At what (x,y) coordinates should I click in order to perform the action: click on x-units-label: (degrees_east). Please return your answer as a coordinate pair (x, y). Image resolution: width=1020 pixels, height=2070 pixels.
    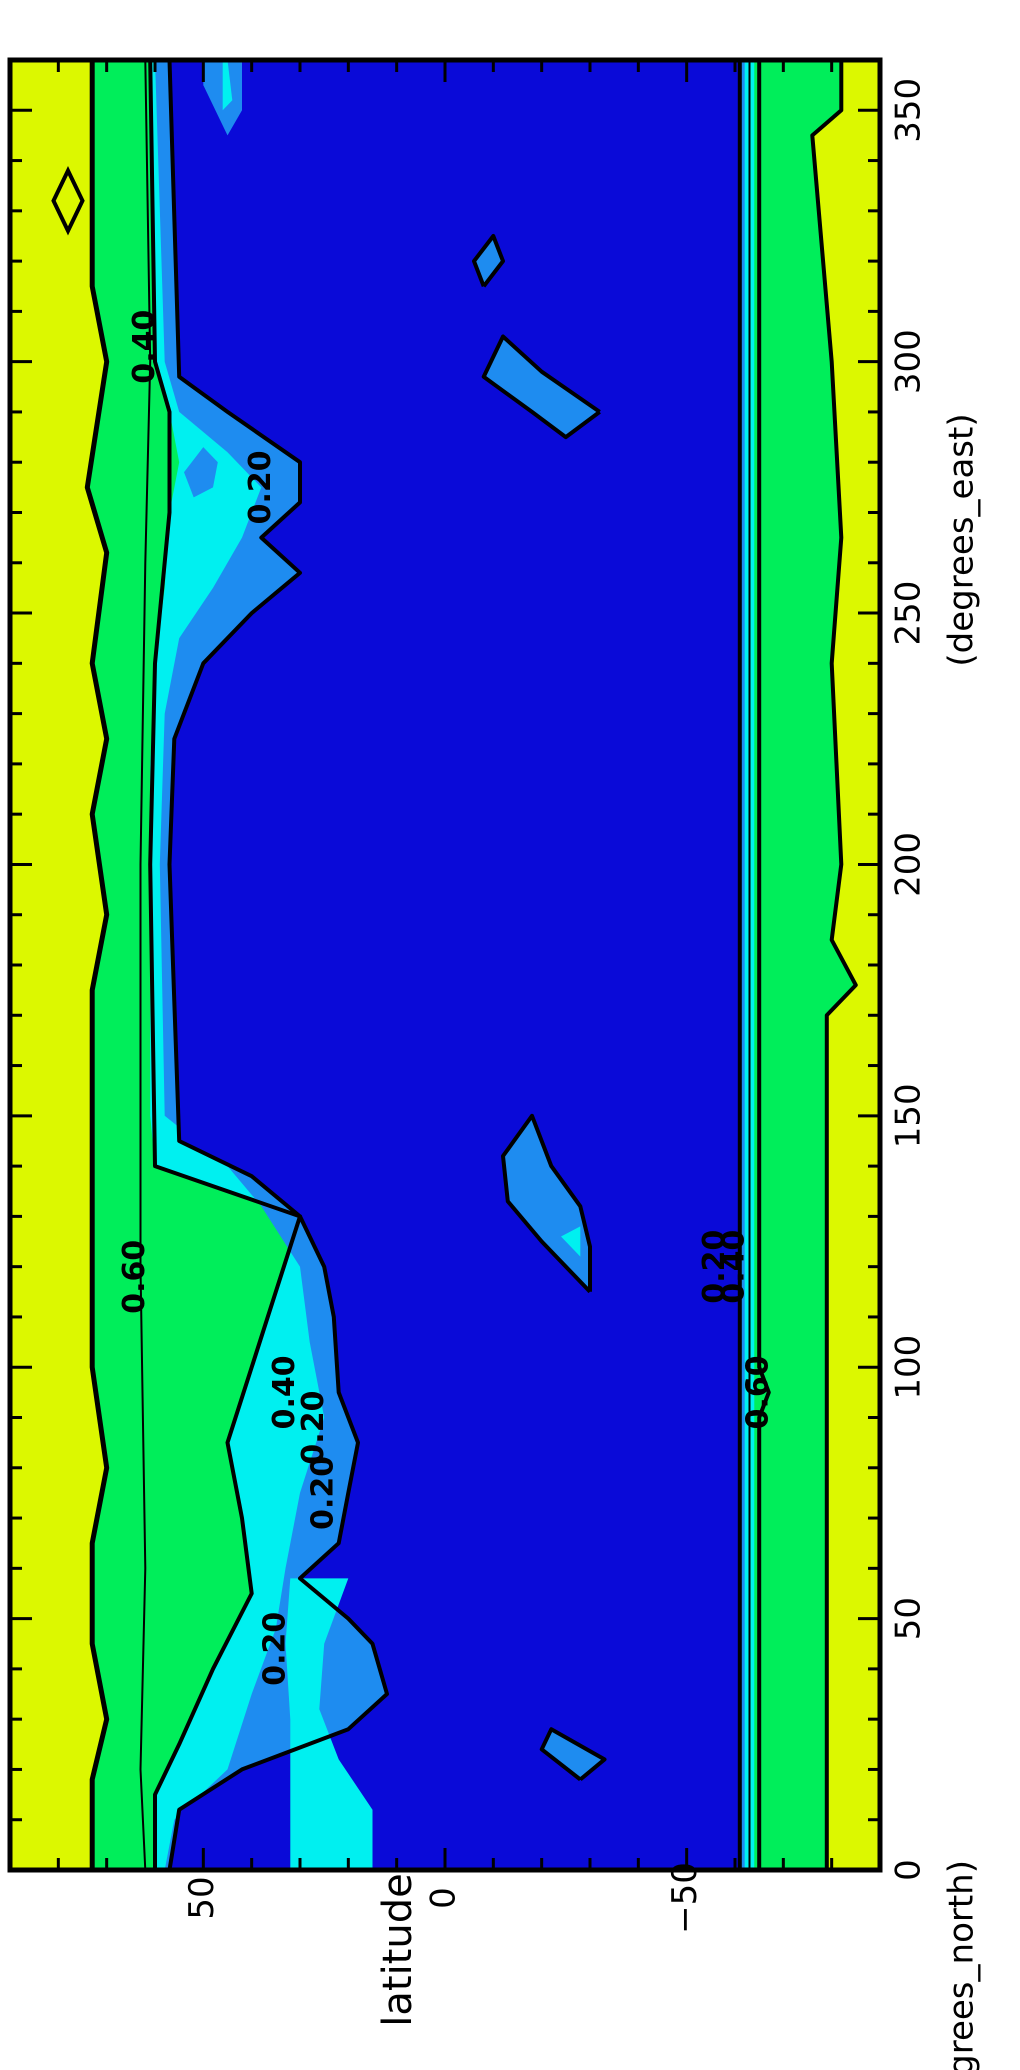
    Looking at the image, I should click on (962, 539).